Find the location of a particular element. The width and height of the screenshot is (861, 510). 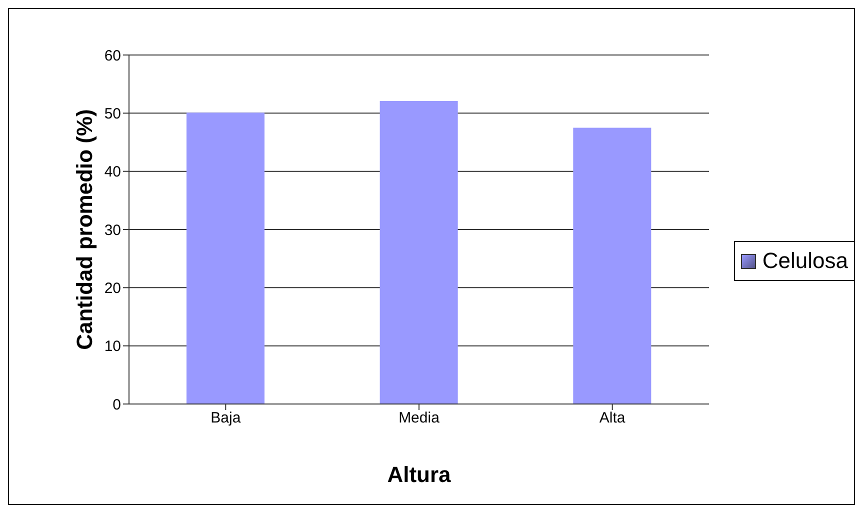

y-tick-label: 0 is located at coordinates (116, 405).